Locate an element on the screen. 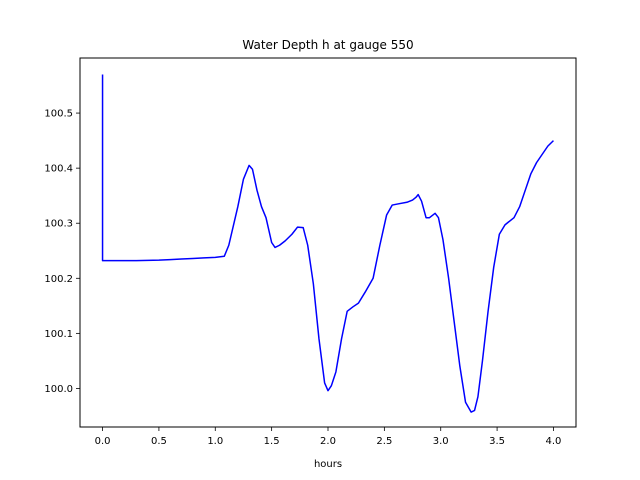  chart-title: Water Depth h at gauge 550 is located at coordinates (327, 45).